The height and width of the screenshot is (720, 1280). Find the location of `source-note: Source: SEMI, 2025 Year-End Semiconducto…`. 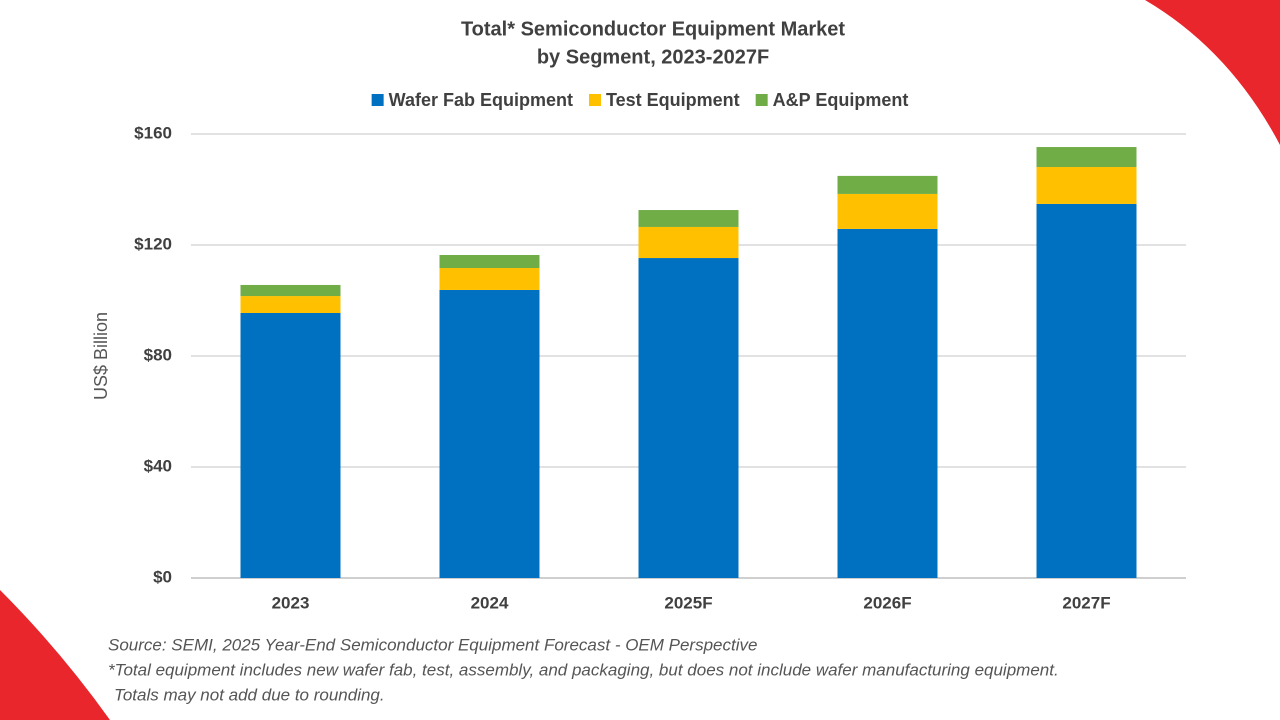

source-note: Source: SEMI, 2025 Year-End Semiconducto… is located at coordinates (432, 644).